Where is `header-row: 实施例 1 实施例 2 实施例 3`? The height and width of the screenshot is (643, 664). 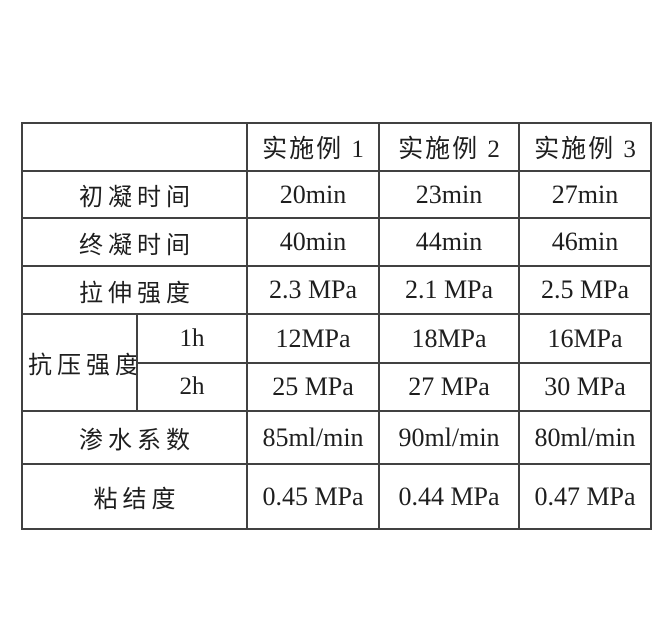 header-row: 实施例 1 实施例 2 实施例 3 is located at coordinates (336, 147).